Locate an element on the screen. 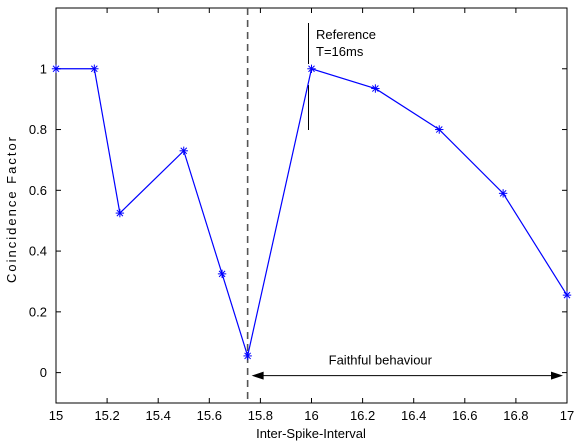  x-tick-label: 15.2 is located at coordinates (106, 415).